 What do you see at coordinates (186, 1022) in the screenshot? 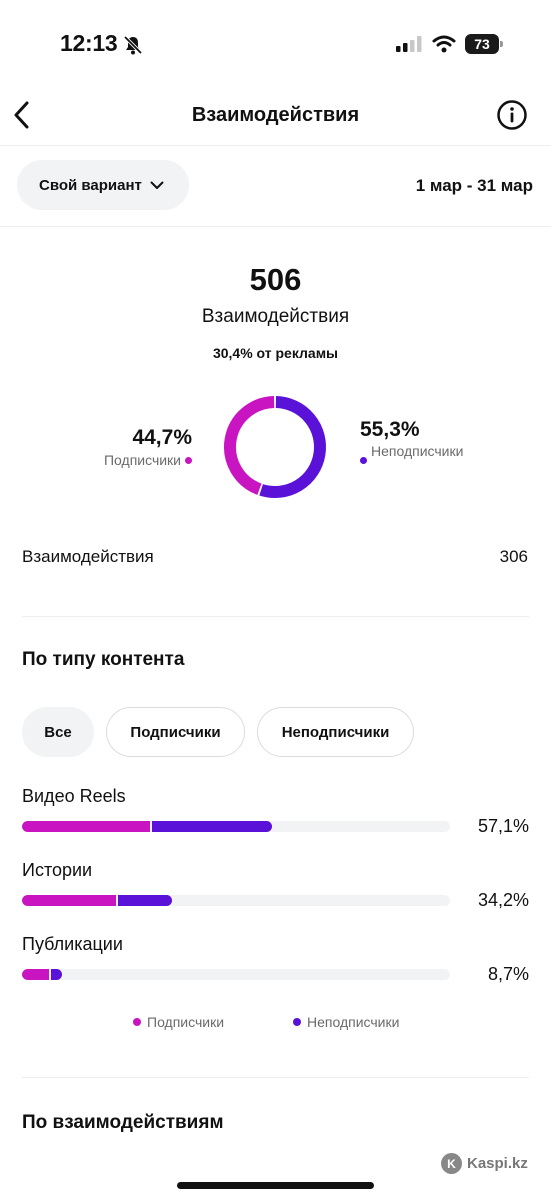
I see `legend-label: Подписчики` at bounding box center [186, 1022].